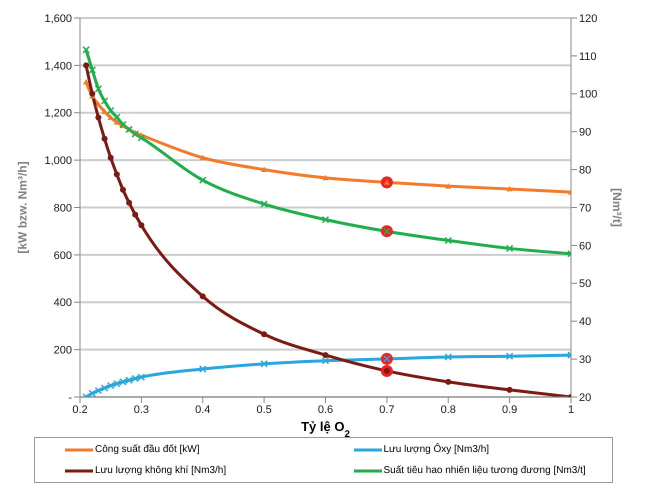 Image resolution: width=649 pixels, height=491 pixels. Describe the element at coordinates (585, 208) in the screenshot. I see `y2-tick-label: 70` at that location.